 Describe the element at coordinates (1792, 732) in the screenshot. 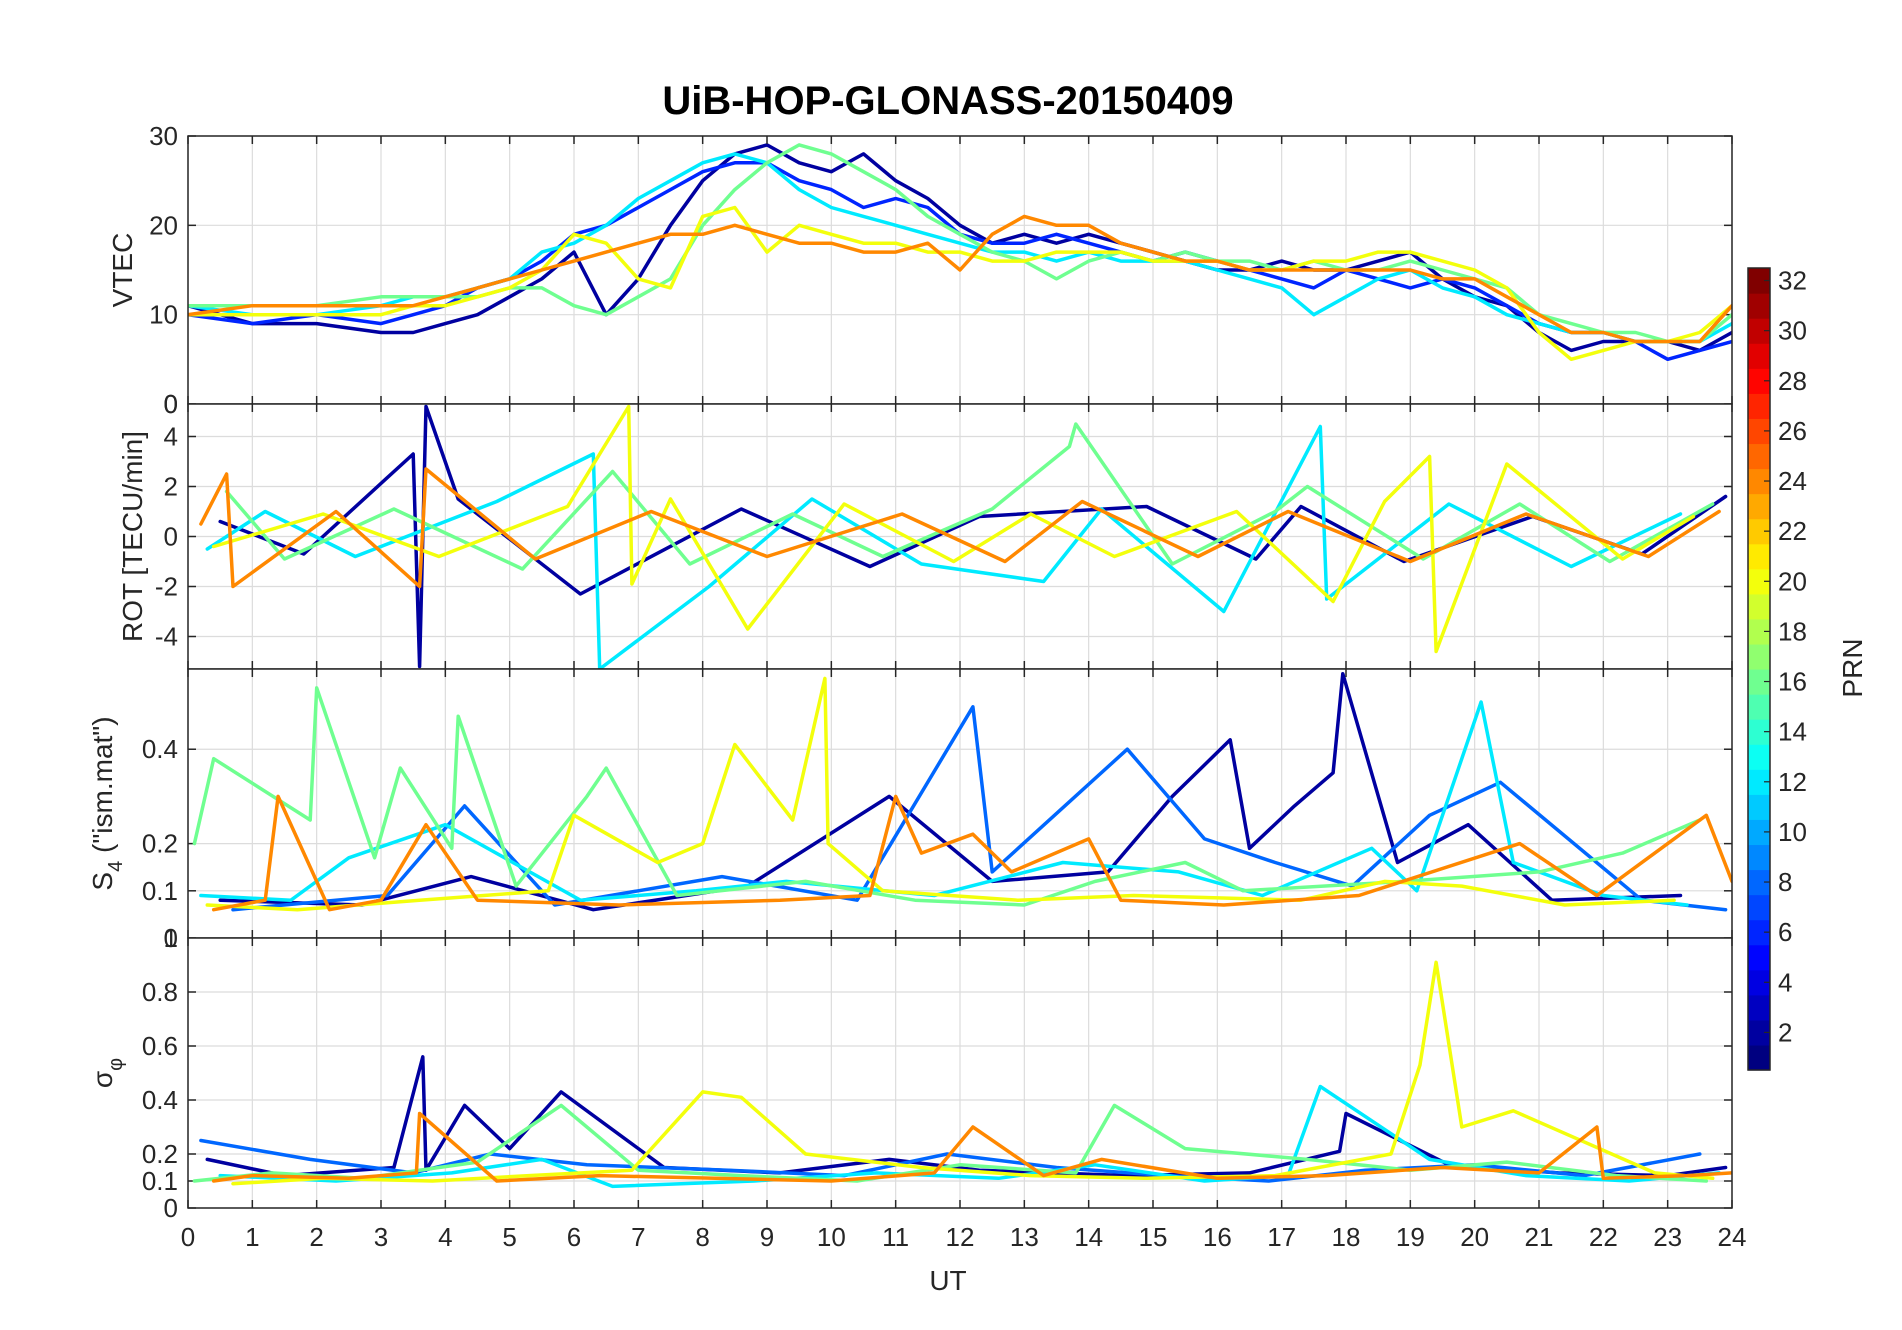

I see `colorbar-tick-label: 14` at that location.